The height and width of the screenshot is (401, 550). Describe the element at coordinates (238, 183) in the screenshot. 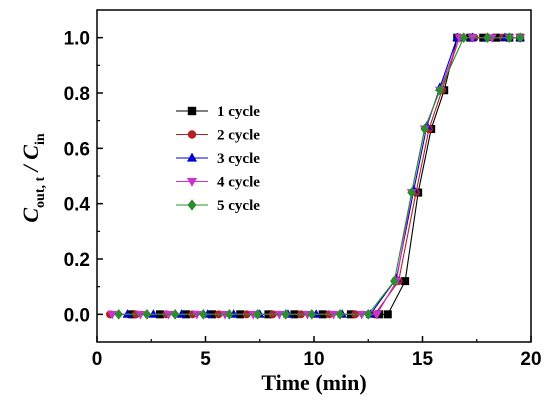

I see `legend-label: 4 cycle` at that location.